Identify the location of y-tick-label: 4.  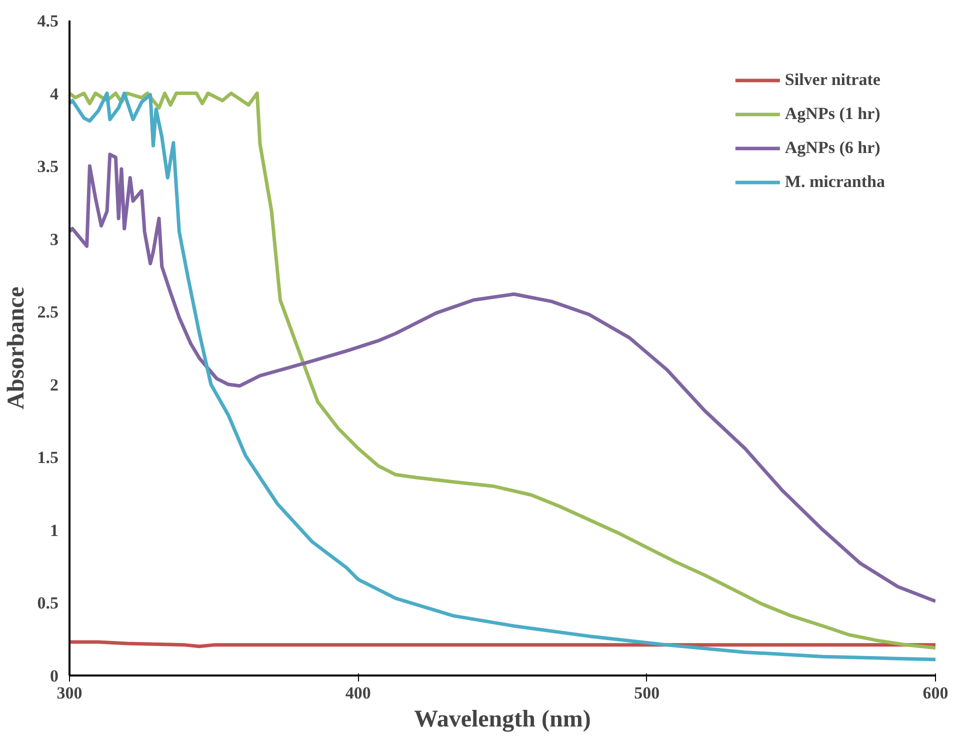
(54, 94).